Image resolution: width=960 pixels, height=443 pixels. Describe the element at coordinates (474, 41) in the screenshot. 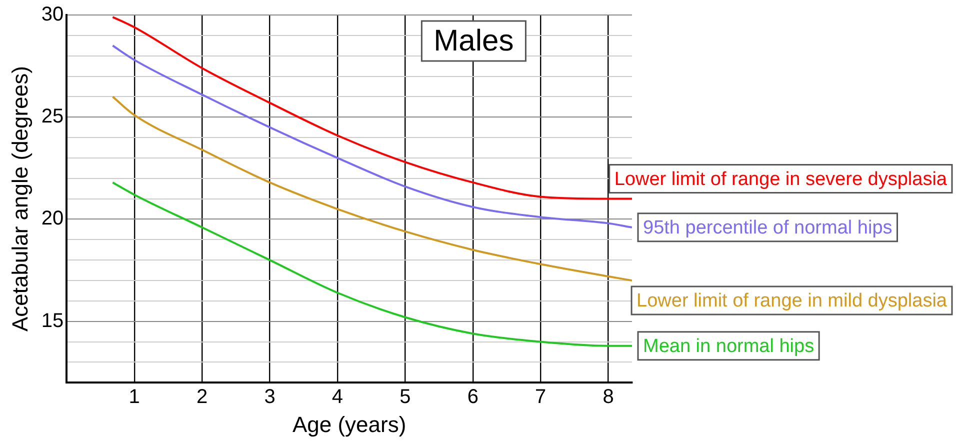

I see `chart-title: Males` at that location.